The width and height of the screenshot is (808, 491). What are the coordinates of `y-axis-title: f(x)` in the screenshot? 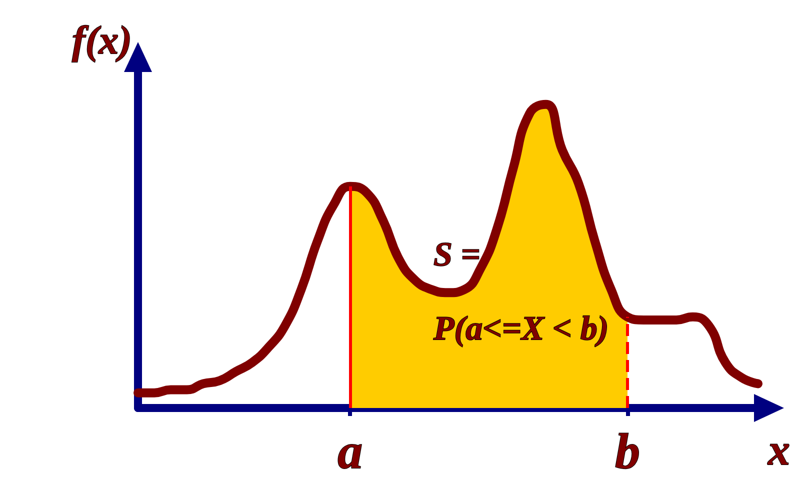 It's located at (102, 40).